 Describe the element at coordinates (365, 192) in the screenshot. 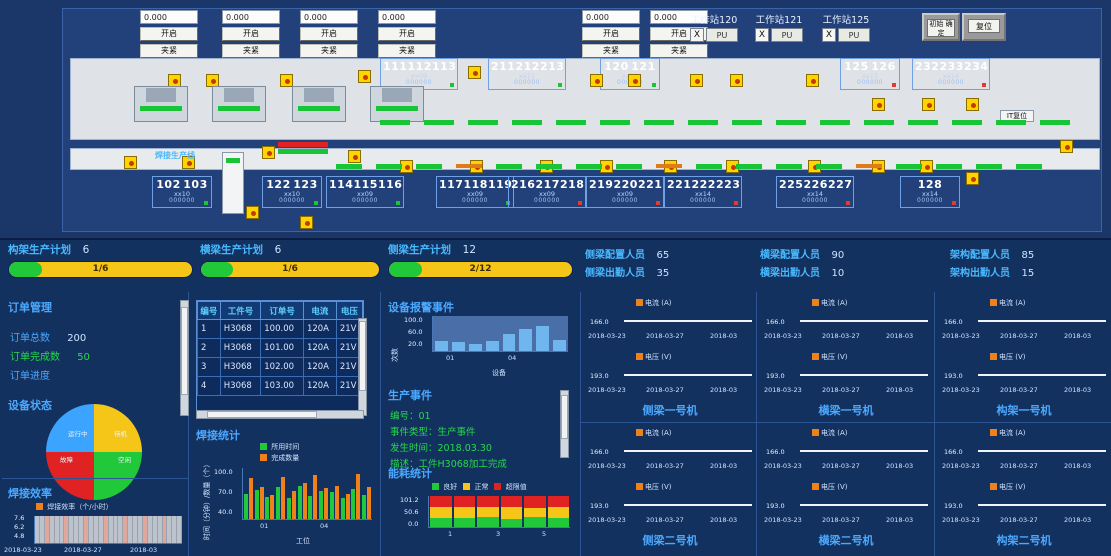

I see `station-group-bot-2: 114 115 116 xx09 000000` at that location.